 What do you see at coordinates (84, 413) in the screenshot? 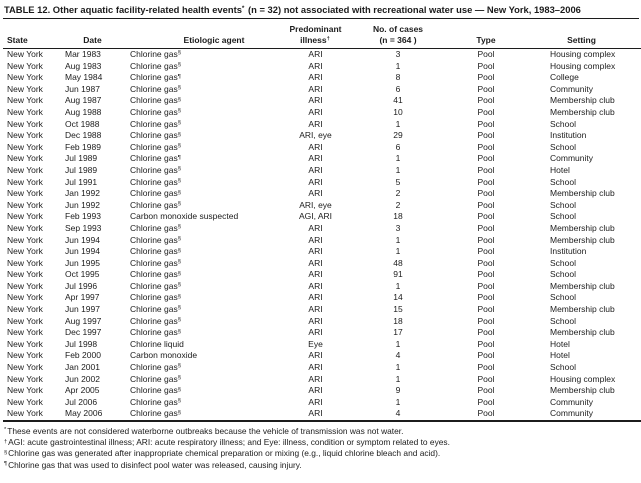
I see `cell-date: May 2006` at bounding box center [84, 413].